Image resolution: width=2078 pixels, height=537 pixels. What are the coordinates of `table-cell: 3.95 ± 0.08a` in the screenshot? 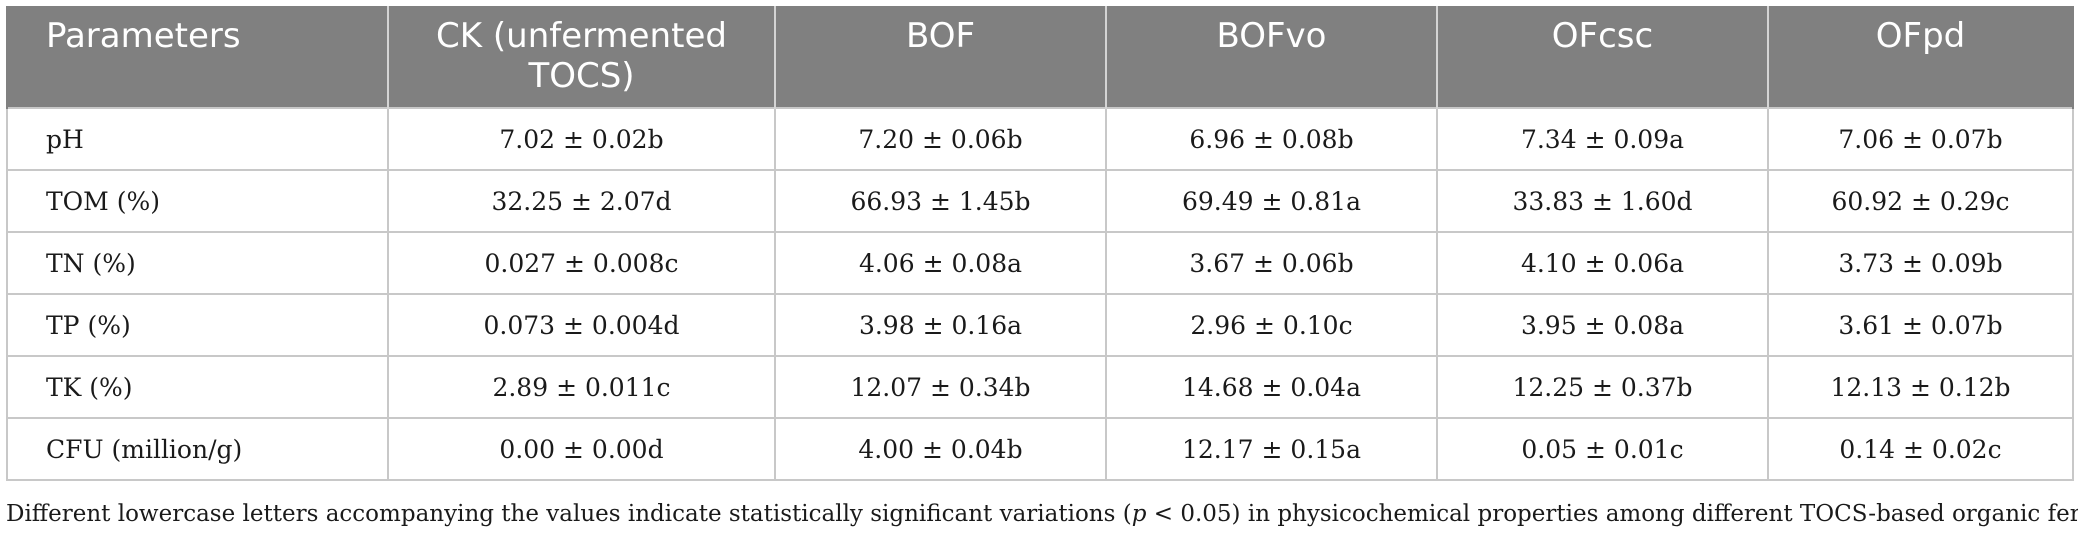 It's located at (1602, 325).